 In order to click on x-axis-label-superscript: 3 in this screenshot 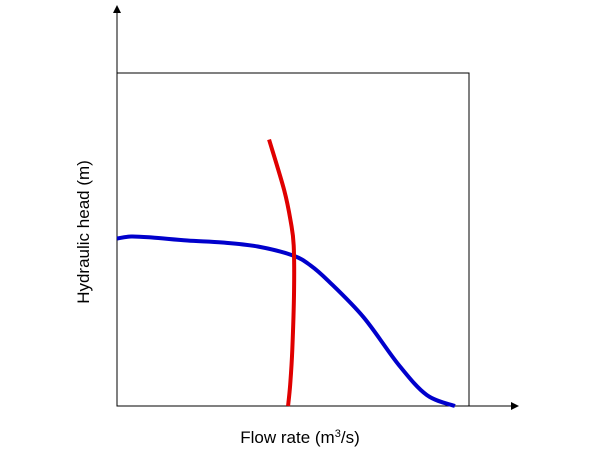, I will do `click(338, 434)`.